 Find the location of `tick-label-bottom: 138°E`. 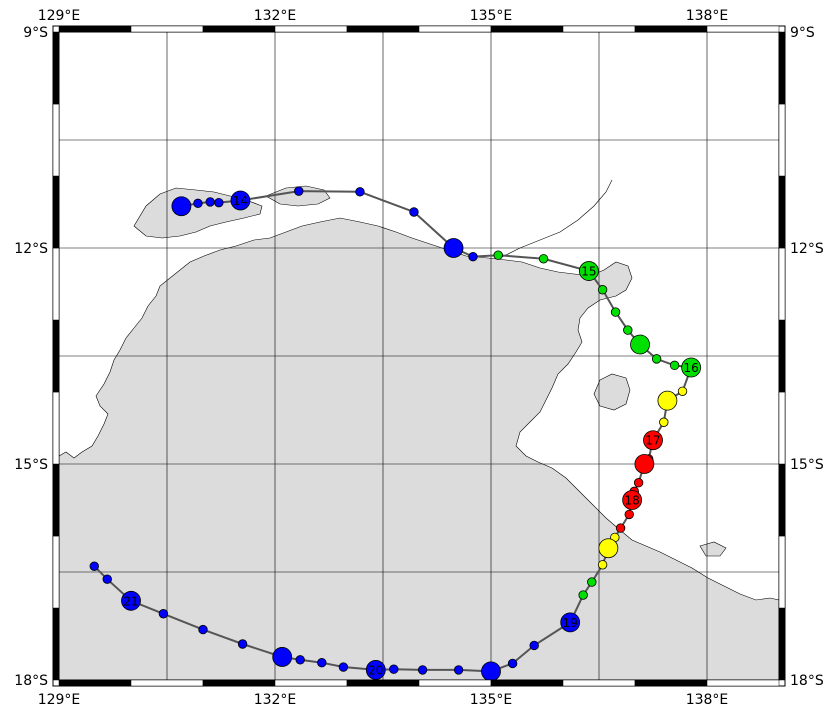

tick-label-bottom: 138°E is located at coordinates (707, 700).